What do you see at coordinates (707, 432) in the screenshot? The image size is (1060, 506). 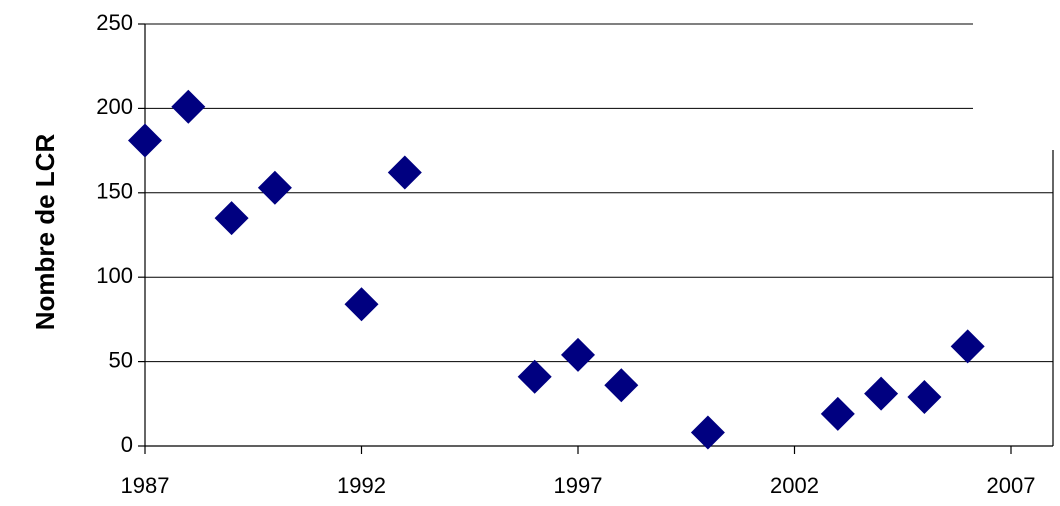 I see `data-point-2000` at bounding box center [707, 432].